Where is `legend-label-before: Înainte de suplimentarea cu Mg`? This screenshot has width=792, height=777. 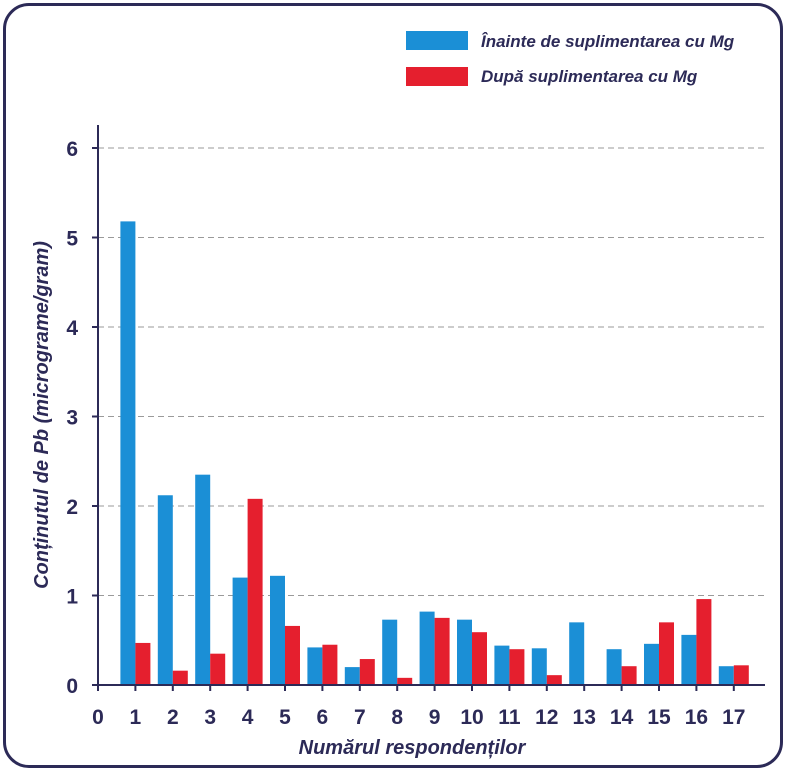 legend-label-before: Înainte de suplimentarea cu Mg is located at coordinates (608, 41).